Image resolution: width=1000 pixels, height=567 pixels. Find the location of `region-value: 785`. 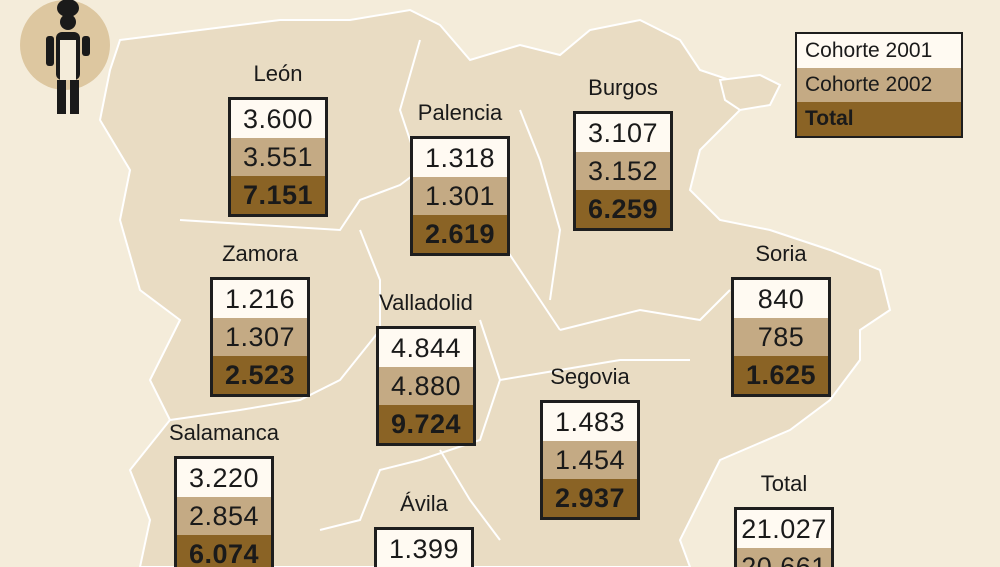

region-value: 785 is located at coordinates (781, 337).